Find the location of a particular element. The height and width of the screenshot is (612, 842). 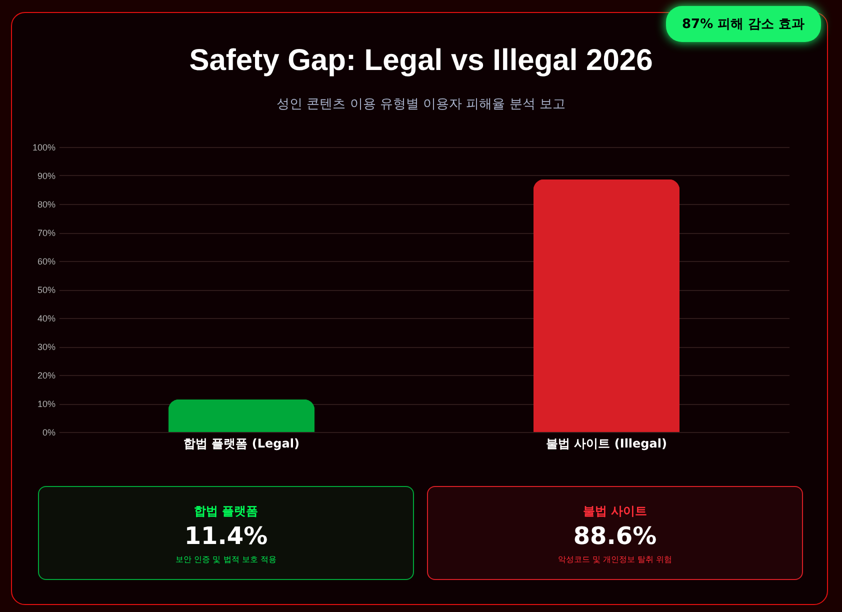

y-tick-label: 70% is located at coordinates (46, 233).